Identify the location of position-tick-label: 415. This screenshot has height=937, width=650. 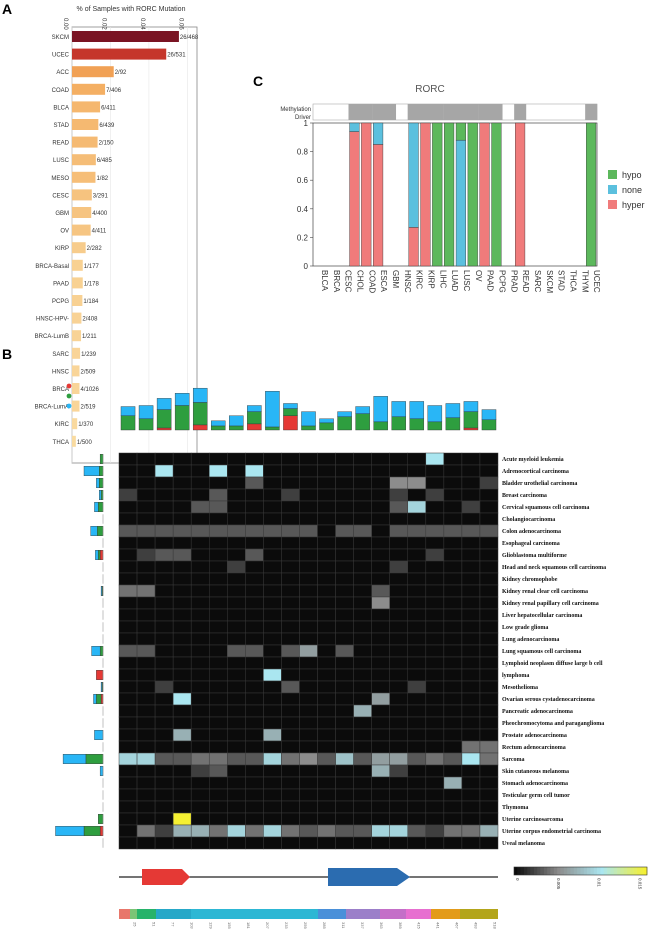
(419, 925).